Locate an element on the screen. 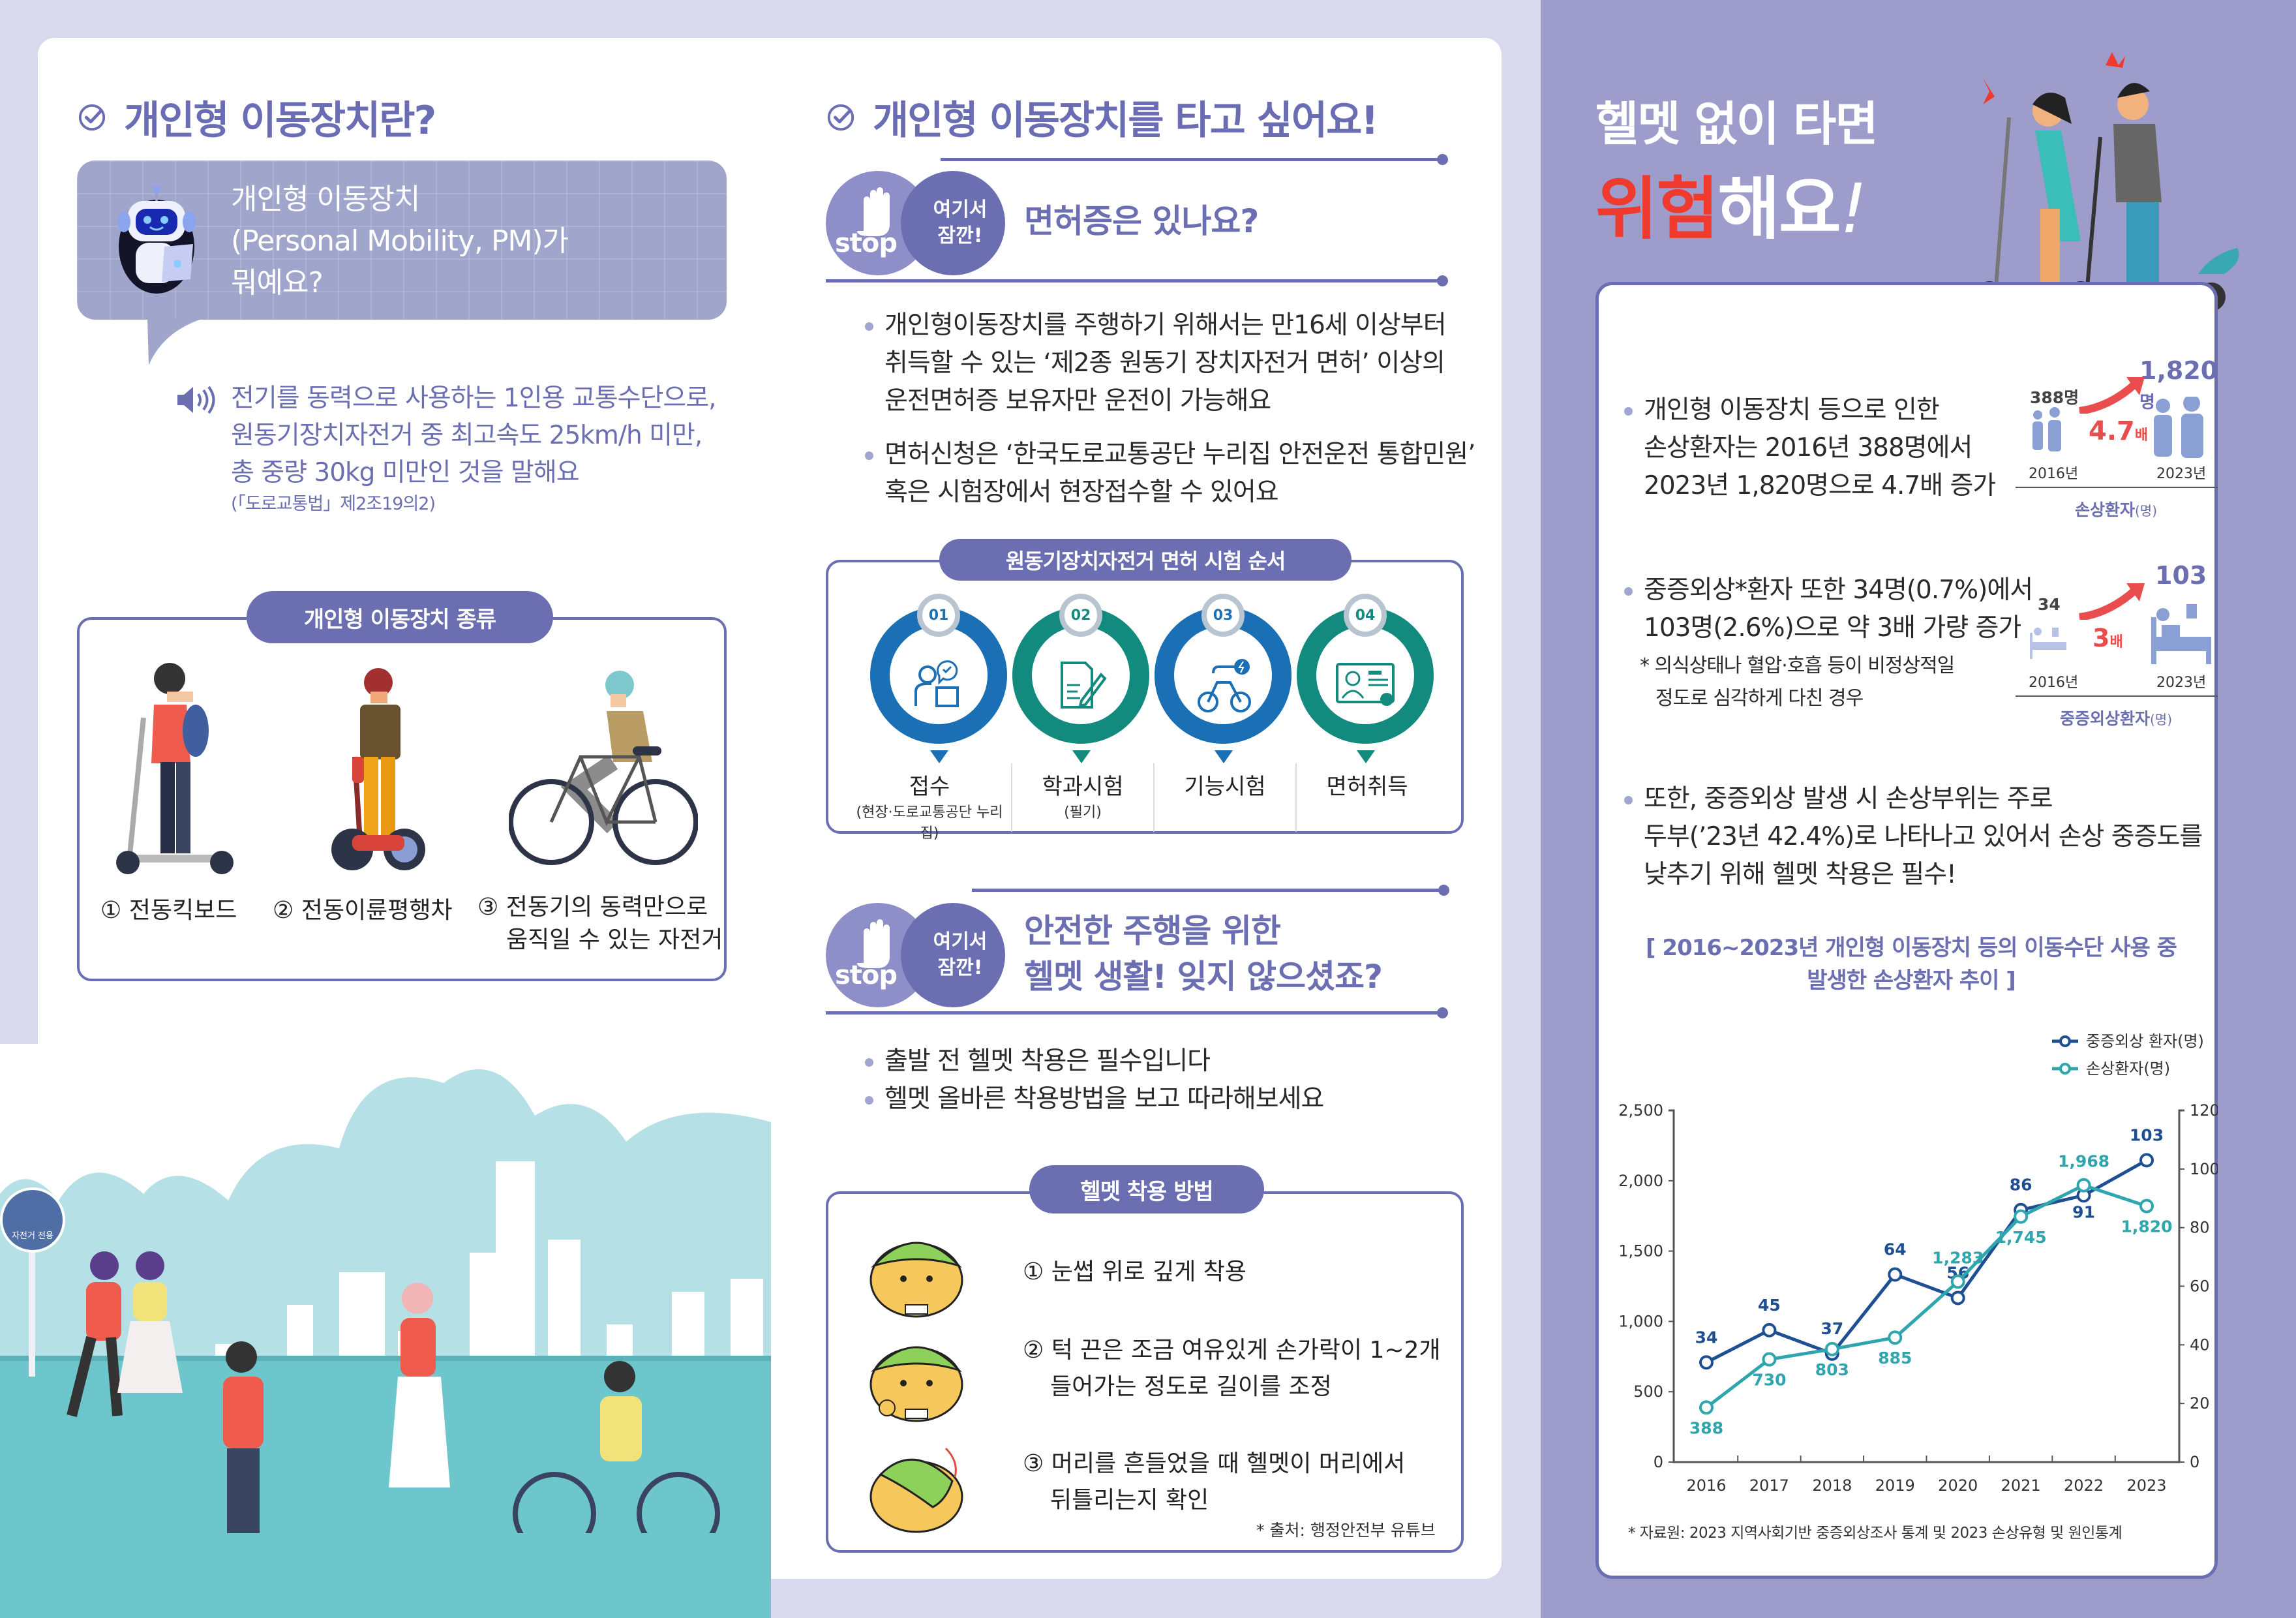 This screenshot has width=2296, height=1618. exam-step-3: 03 is located at coordinates (1226, 679).